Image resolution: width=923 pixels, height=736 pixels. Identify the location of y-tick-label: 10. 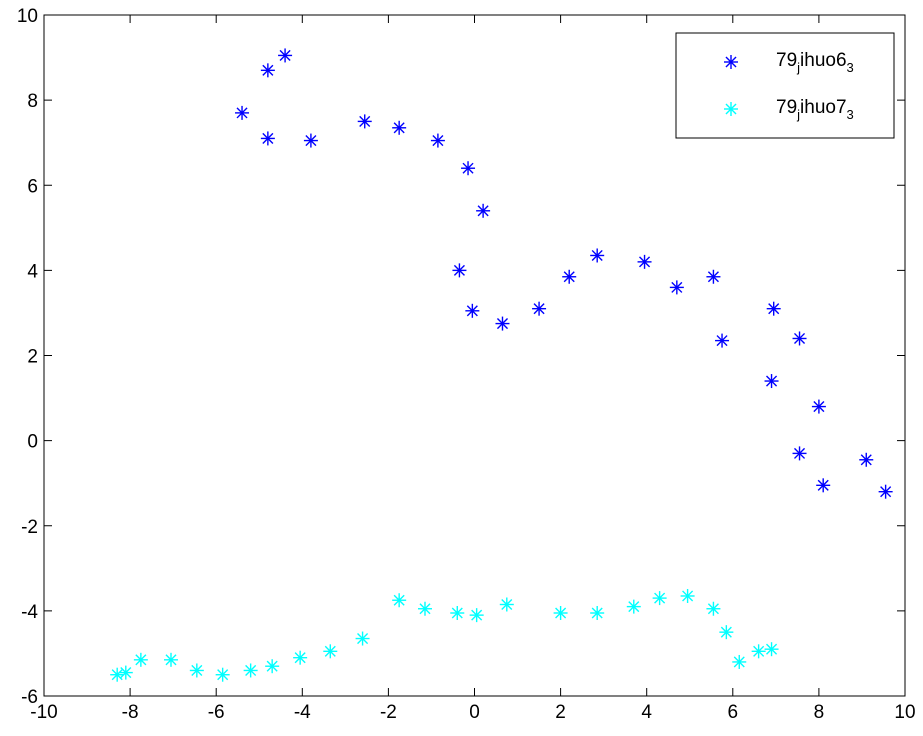
(27, 16).